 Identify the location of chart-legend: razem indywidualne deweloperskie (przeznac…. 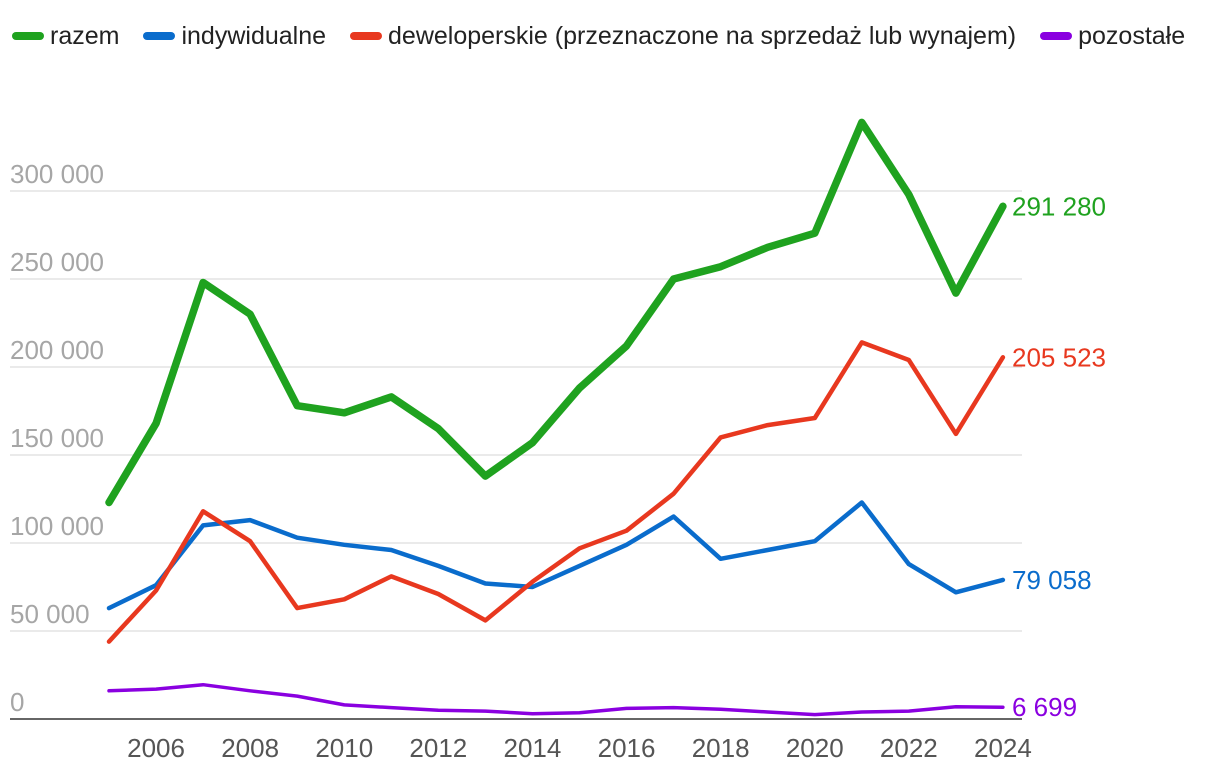
(607, 36).